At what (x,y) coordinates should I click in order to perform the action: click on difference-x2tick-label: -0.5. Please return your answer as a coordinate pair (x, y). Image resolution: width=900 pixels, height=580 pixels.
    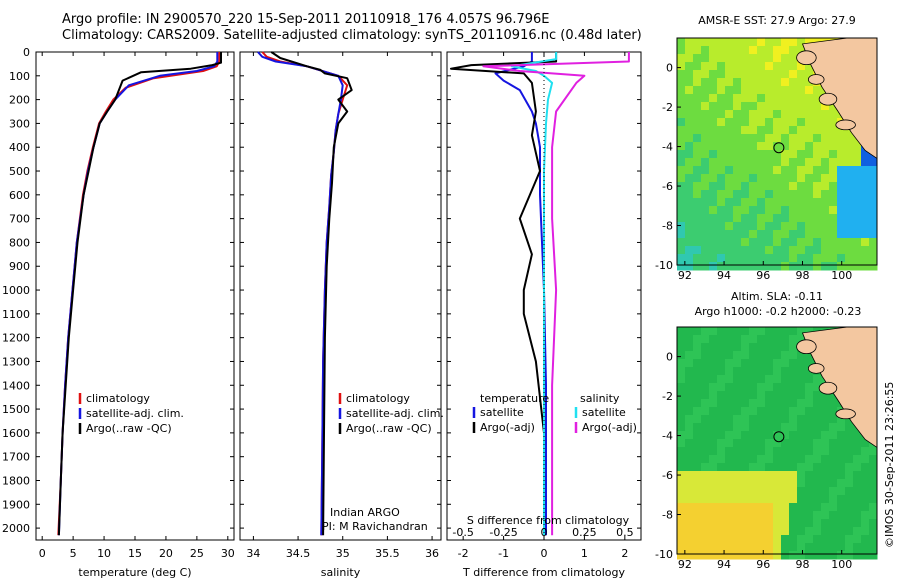
    Looking at the image, I should click on (462, 532).